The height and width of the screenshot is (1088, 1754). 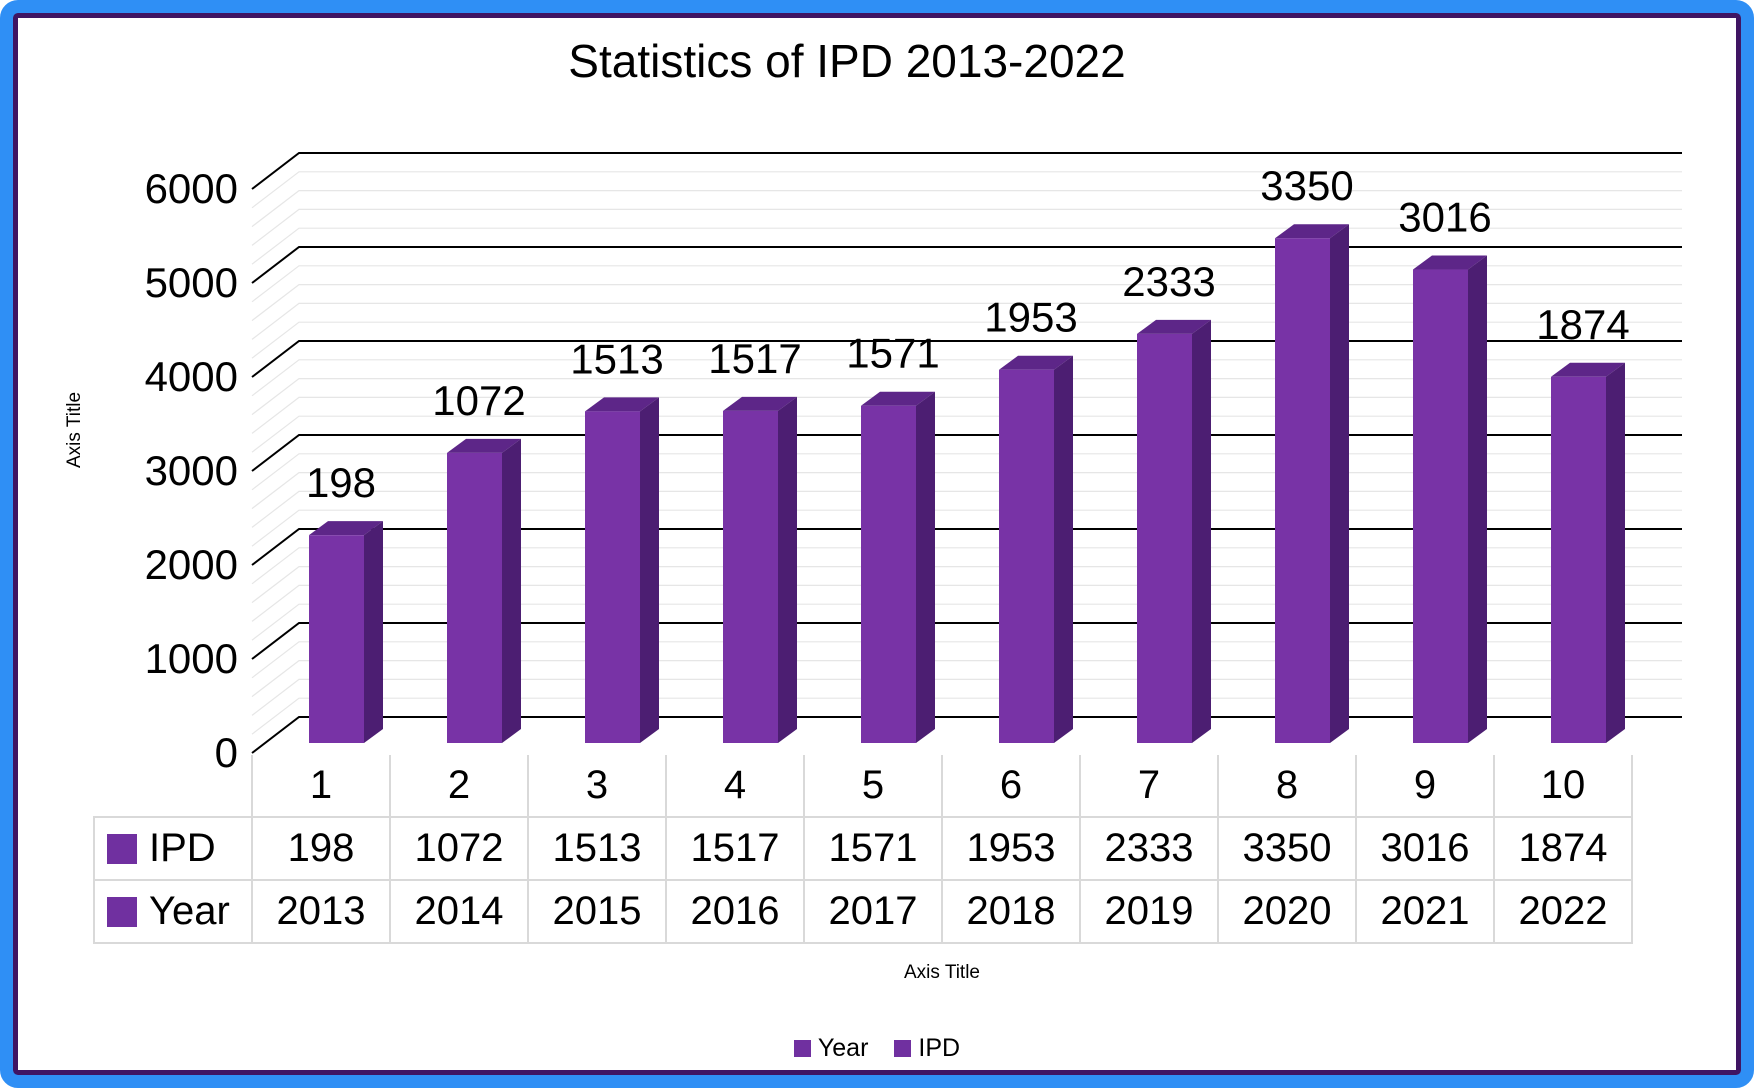 What do you see at coordinates (1306, 185) in the screenshot?
I see `bar-data-label: 3350` at bounding box center [1306, 185].